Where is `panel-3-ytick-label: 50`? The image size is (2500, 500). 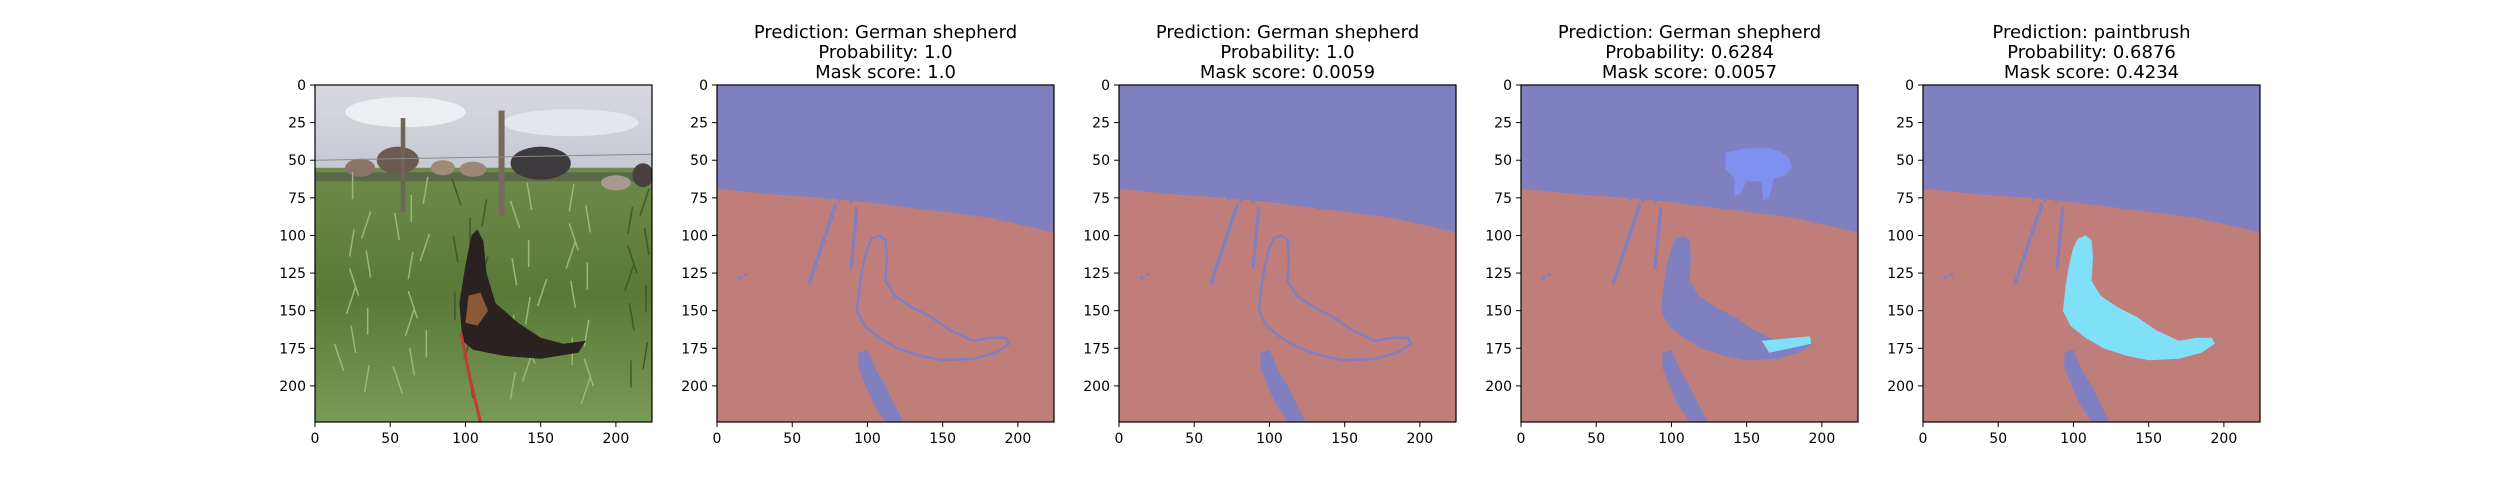 panel-3-ytick-label: 50 is located at coordinates (1101, 161).